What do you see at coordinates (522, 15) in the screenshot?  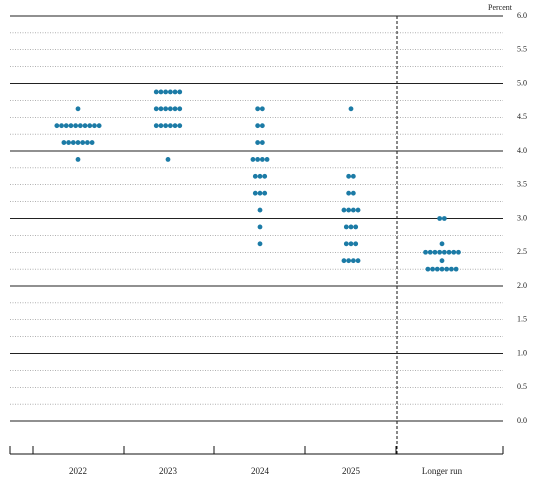 I see `y-tick-label: 6.0` at bounding box center [522, 15].